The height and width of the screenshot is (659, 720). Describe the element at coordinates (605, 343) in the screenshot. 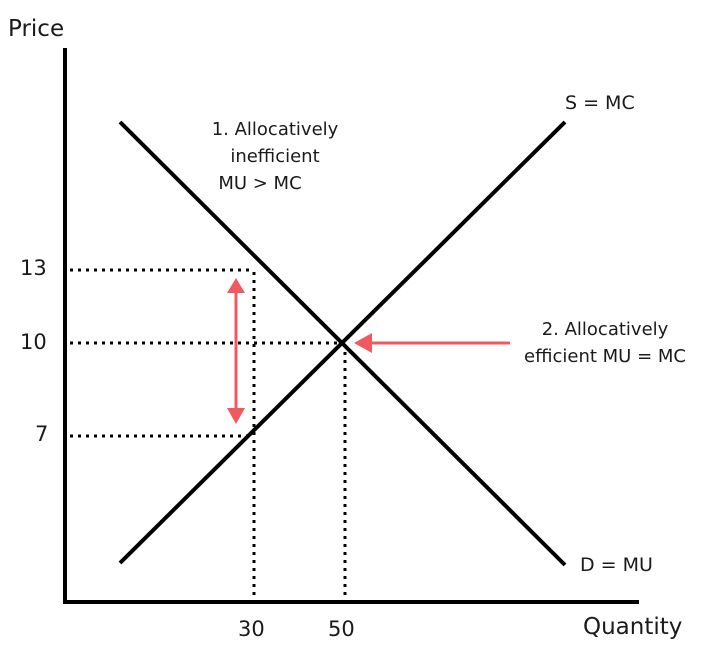

I see `annotation-efficient: 2. Allocatively efficient MU = MC` at that location.